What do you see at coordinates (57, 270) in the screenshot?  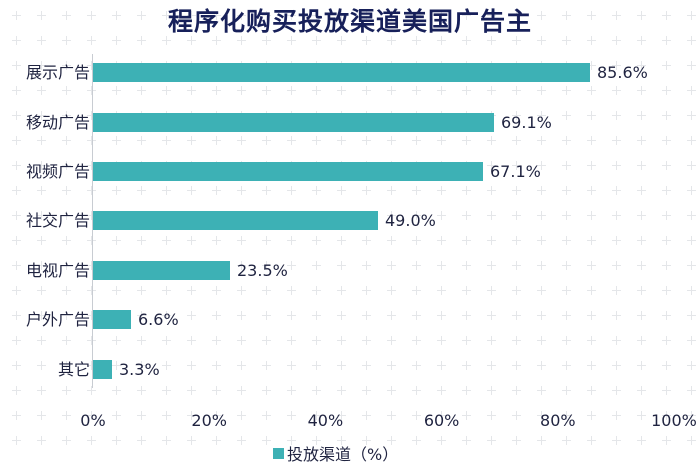 I see `category-label: 电视广告` at bounding box center [57, 270].